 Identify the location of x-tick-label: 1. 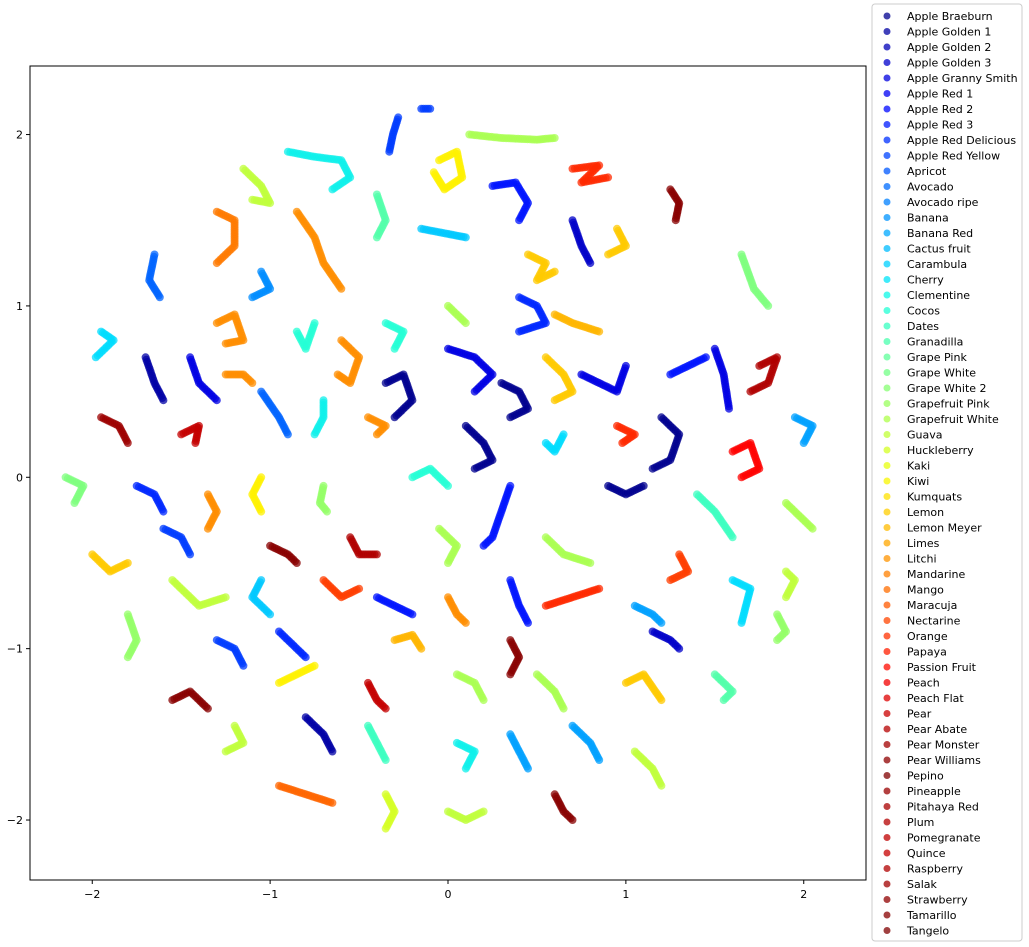
(625, 894).